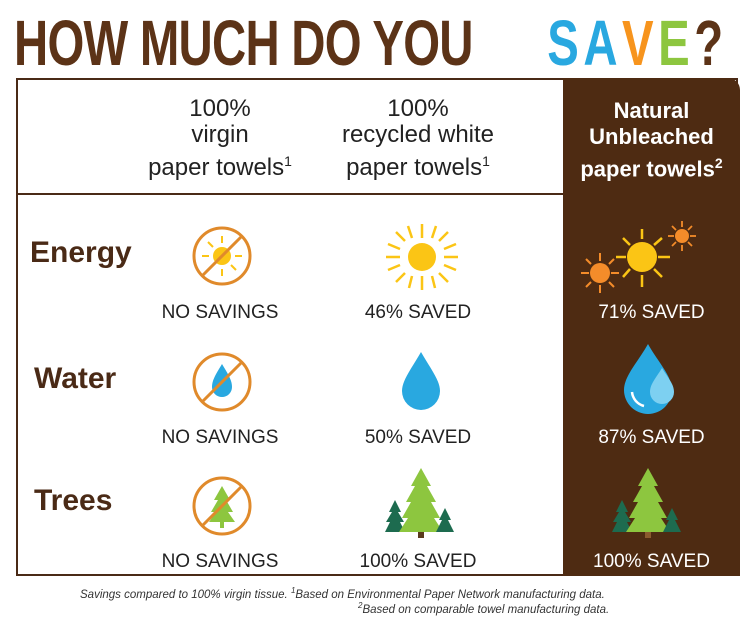 The height and width of the screenshot is (625, 750). What do you see at coordinates (651, 140) in the screenshot?
I see `column-header-natural: Natural Unbleached paper towels2` at bounding box center [651, 140].